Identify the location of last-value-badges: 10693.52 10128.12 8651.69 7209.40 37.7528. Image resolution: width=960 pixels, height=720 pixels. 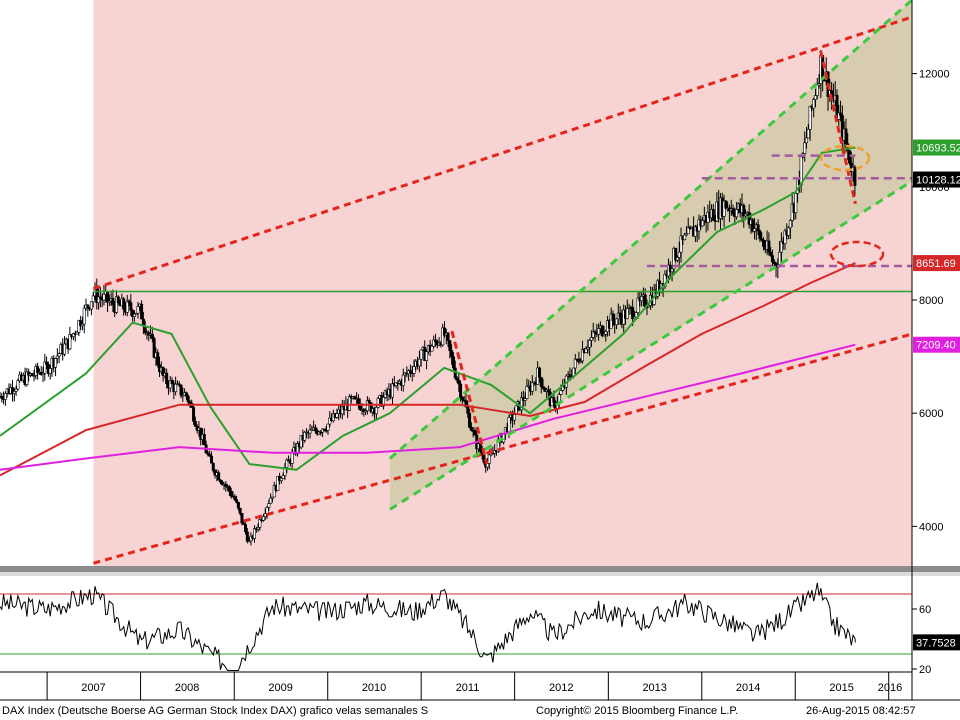
(936, 395).